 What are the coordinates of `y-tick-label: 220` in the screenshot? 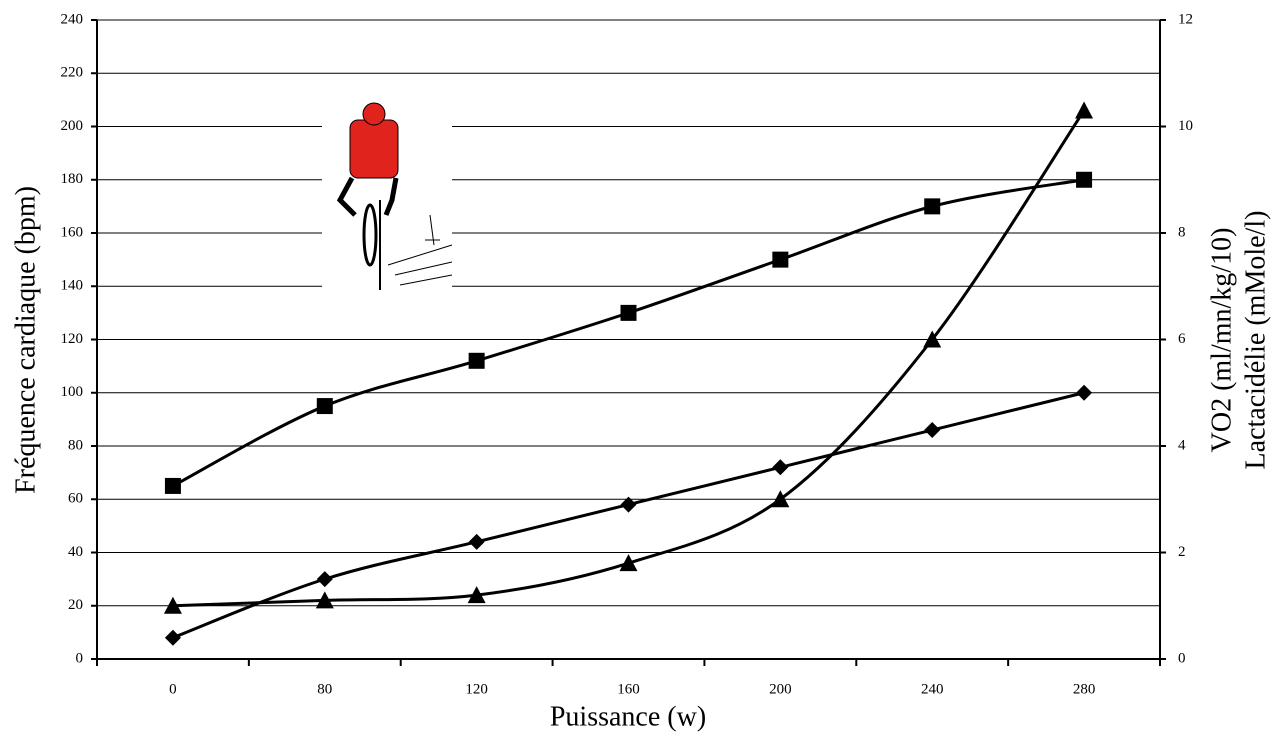 It's located at (72, 73).